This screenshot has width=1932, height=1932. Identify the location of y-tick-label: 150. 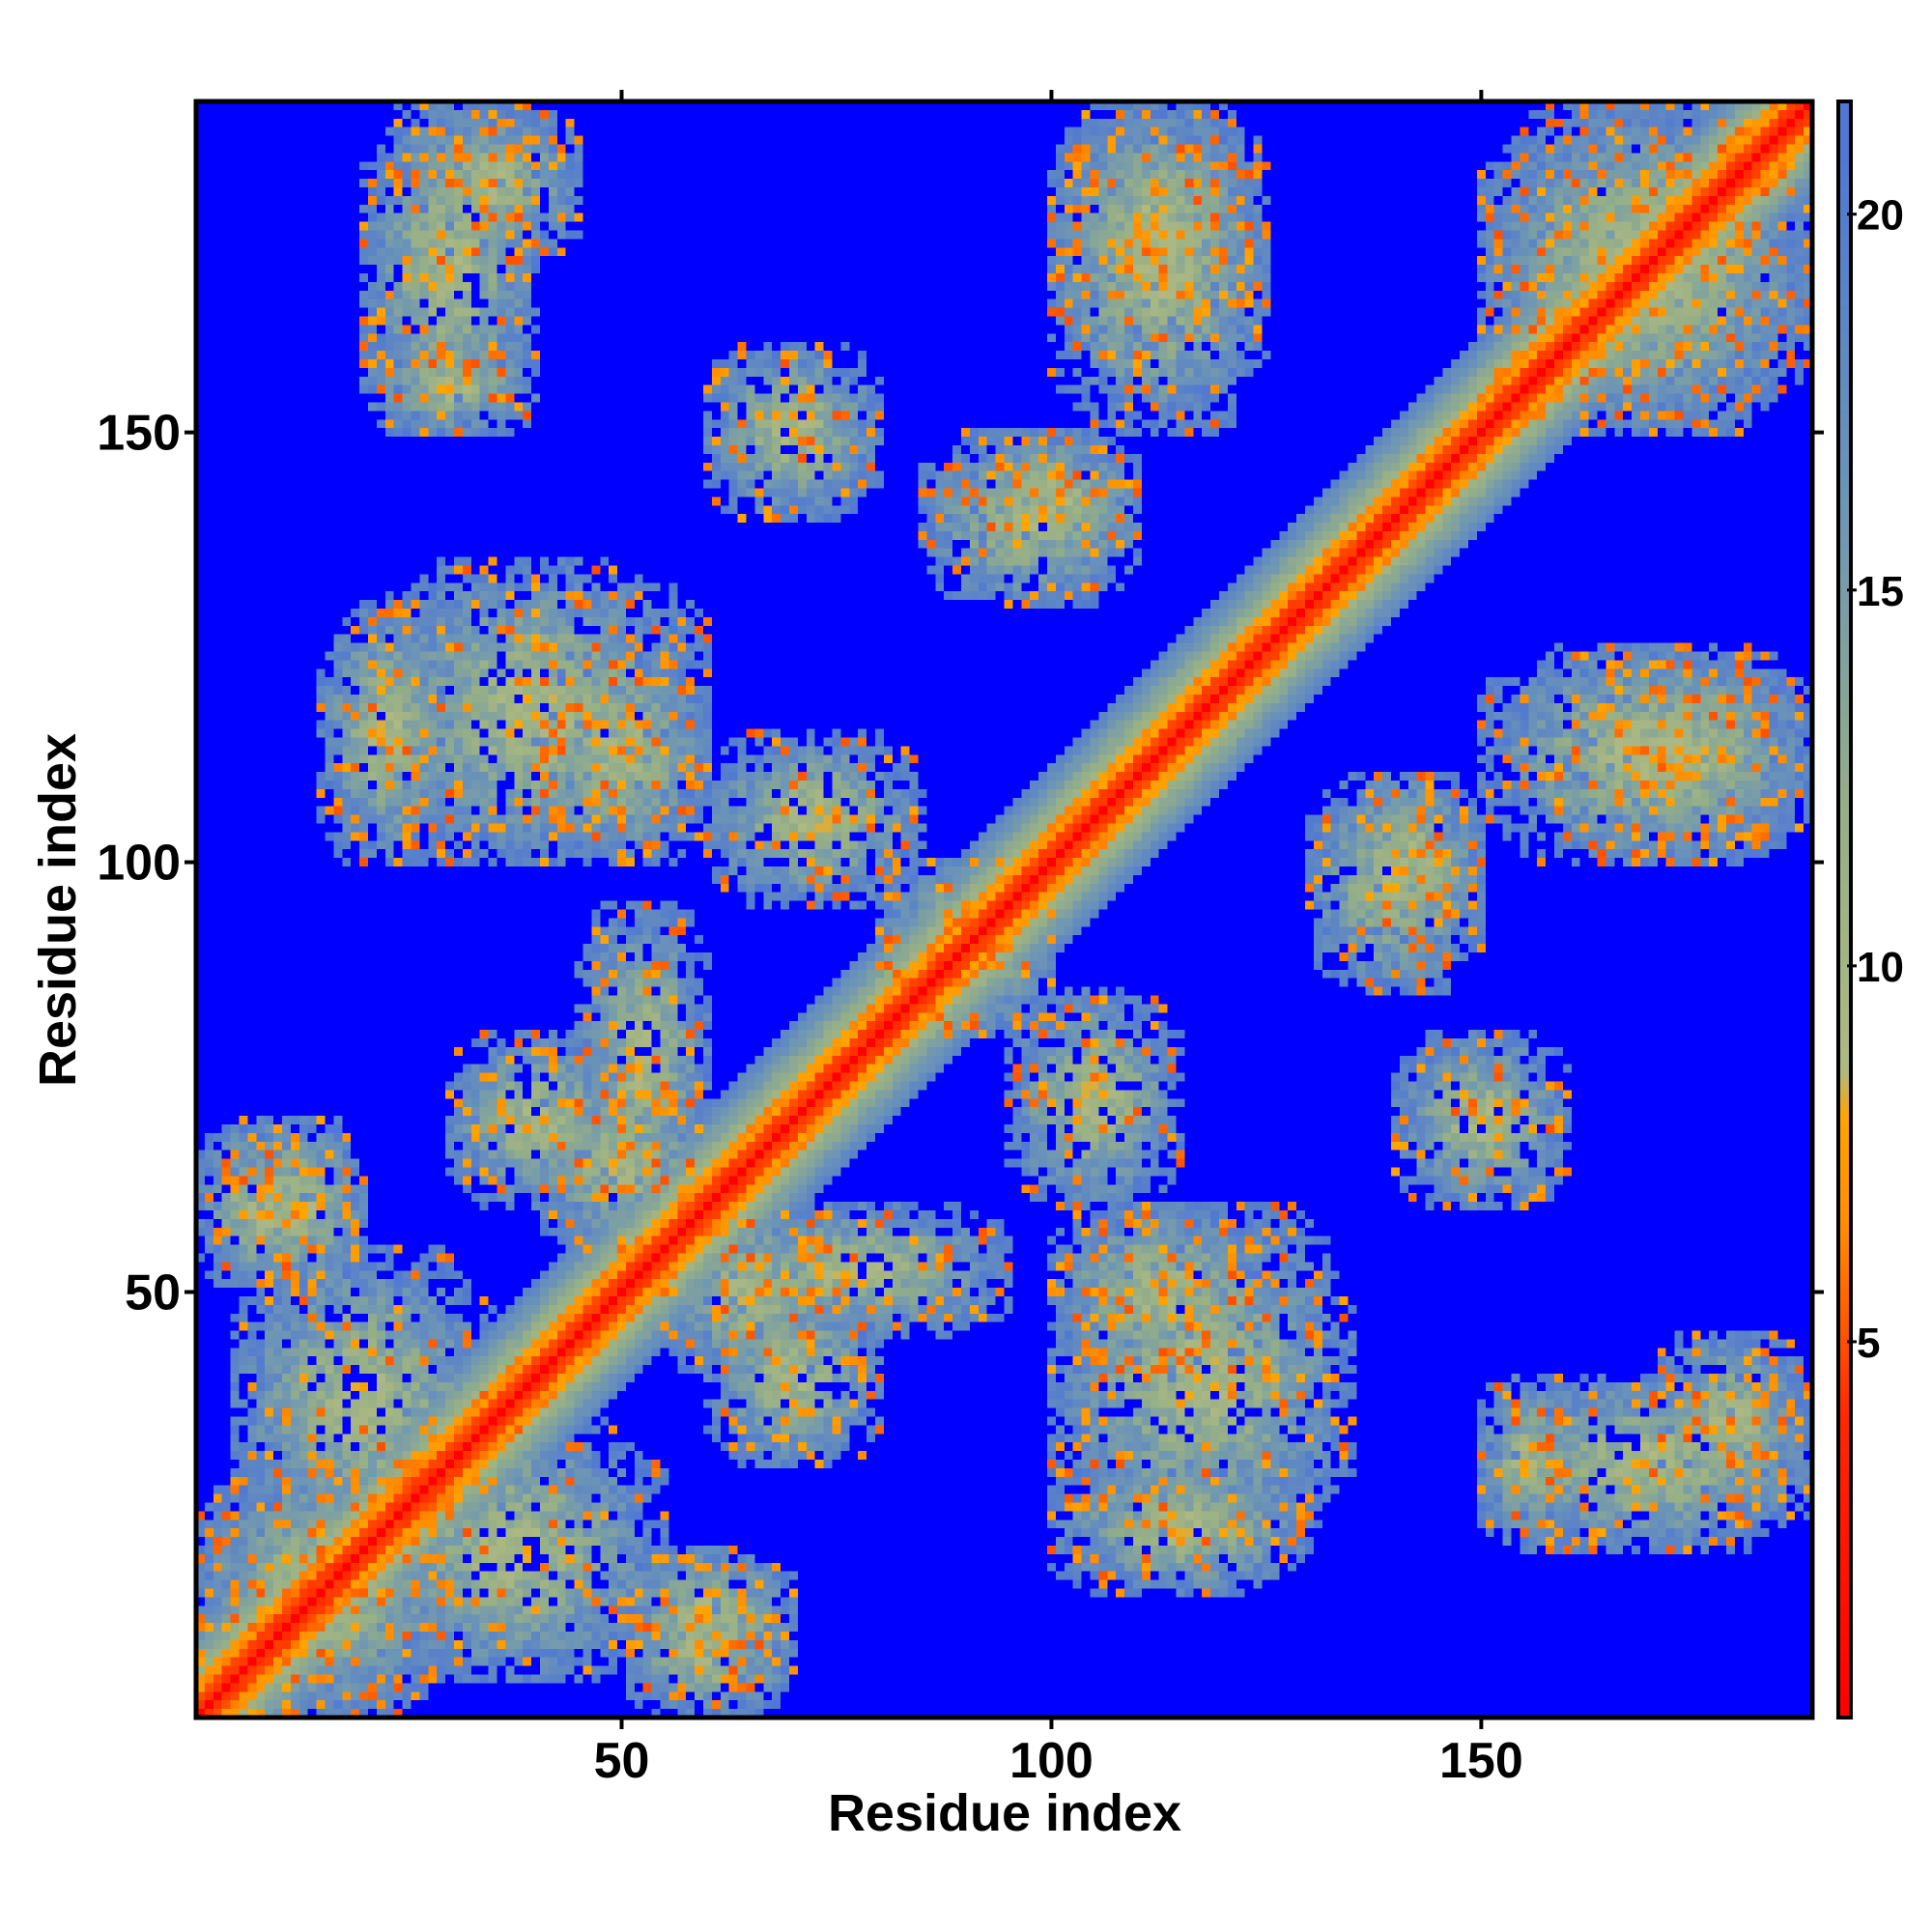
(139, 434).